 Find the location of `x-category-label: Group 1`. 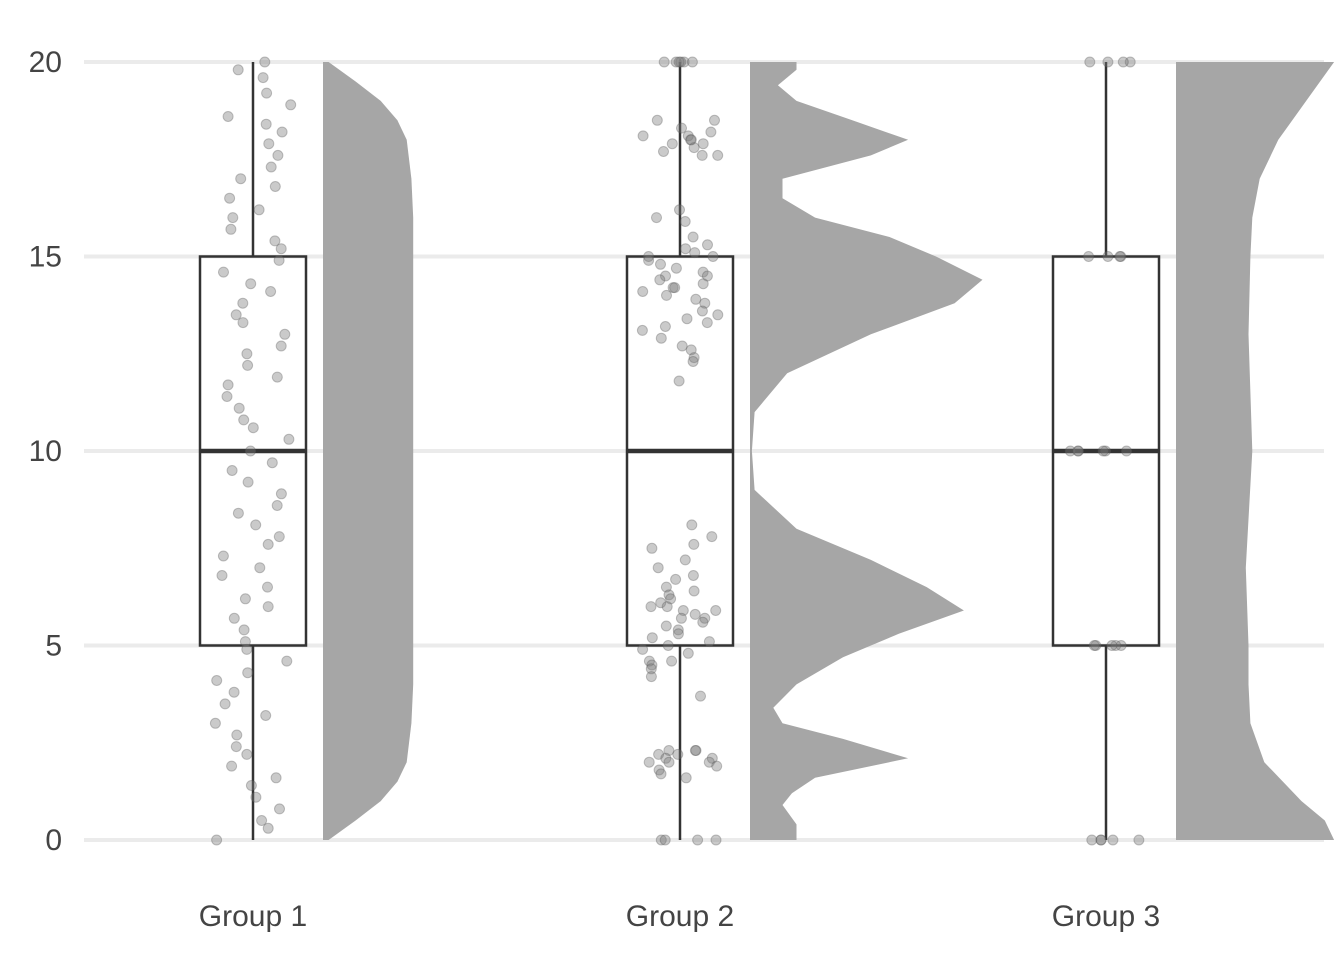

x-category-label: Group 1 is located at coordinates (253, 916).